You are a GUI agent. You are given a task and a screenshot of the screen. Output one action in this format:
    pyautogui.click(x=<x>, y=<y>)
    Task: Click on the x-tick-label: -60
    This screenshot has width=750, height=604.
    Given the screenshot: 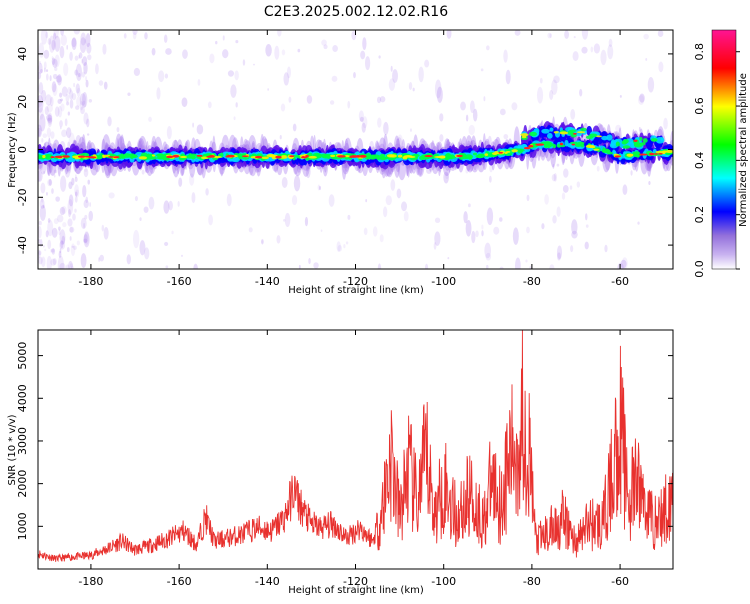 What is the action you would take?
    pyautogui.click(x=620, y=581)
    